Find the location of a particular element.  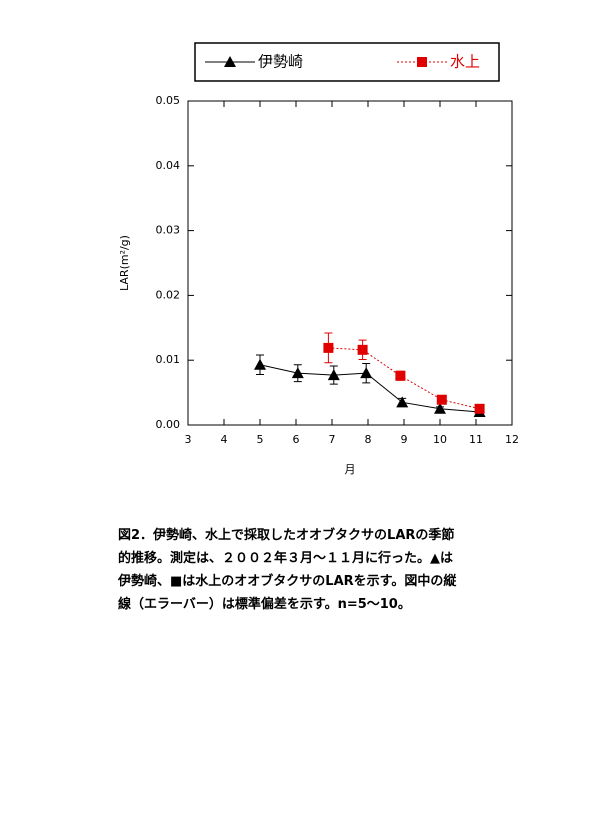

legend-label: 水上 is located at coordinates (465, 62).